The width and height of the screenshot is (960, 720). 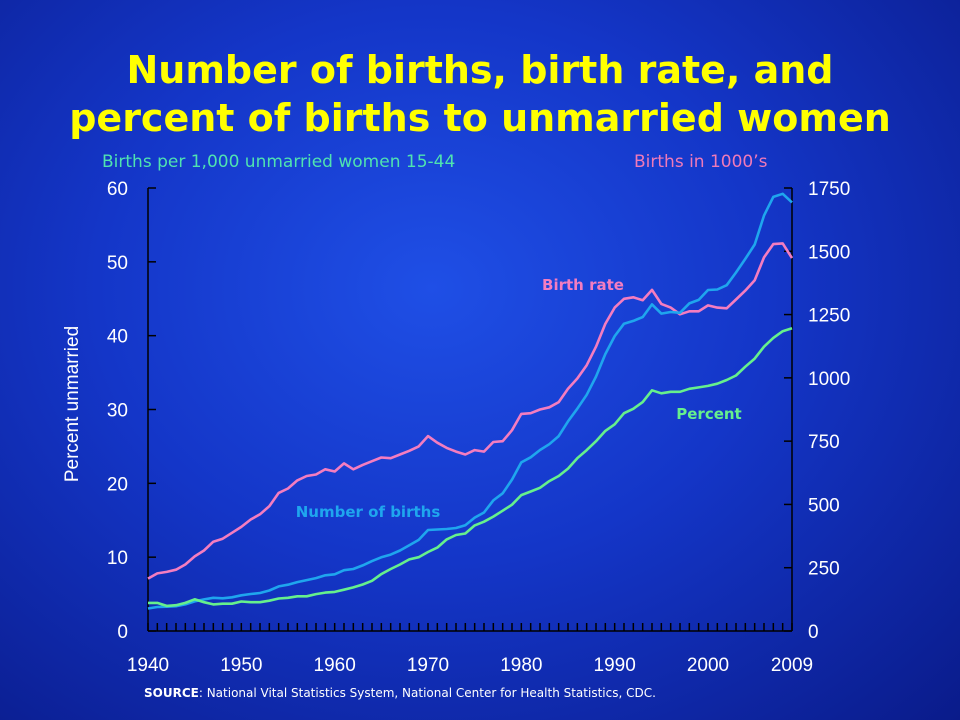 What do you see at coordinates (792, 665) in the screenshot?
I see `x-tick-label: 2009` at bounding box center [792, 665].